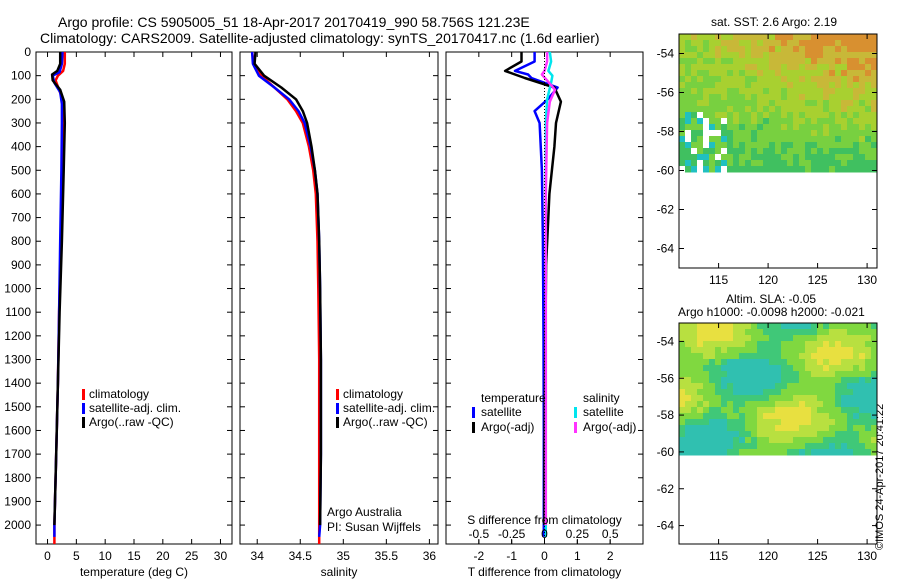 The width and height of the screenshot is (900, 580). What do you see at coordinates (609, 427) in the screenshot?
I see `difference-legend-salinity-item: Argo(-adj)` at bounding box center [609, 427].